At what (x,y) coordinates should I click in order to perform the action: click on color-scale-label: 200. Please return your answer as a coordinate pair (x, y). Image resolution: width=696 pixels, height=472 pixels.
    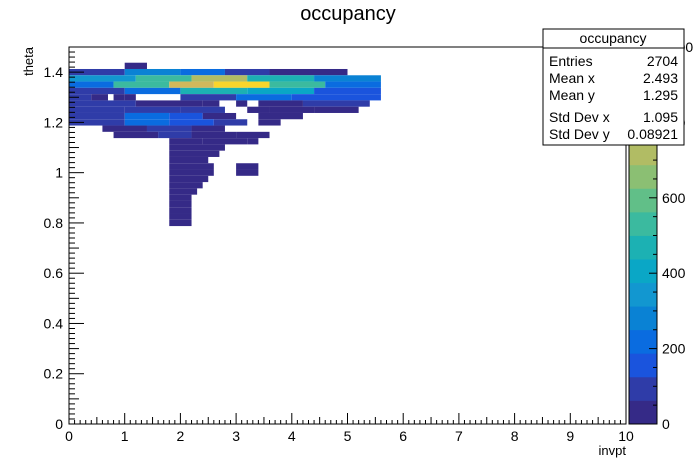
    Looking at the image, I should click on (674, 349).